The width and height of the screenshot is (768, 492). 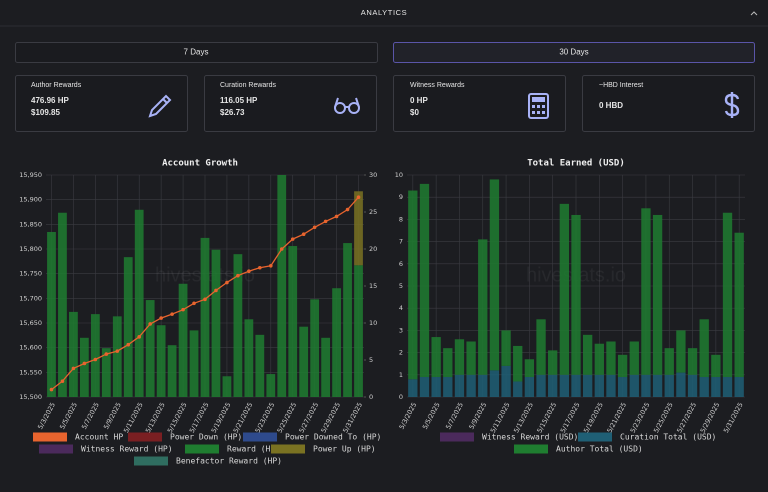 I want to click on y2-tick-label: 15, so click(x=373, y=286).